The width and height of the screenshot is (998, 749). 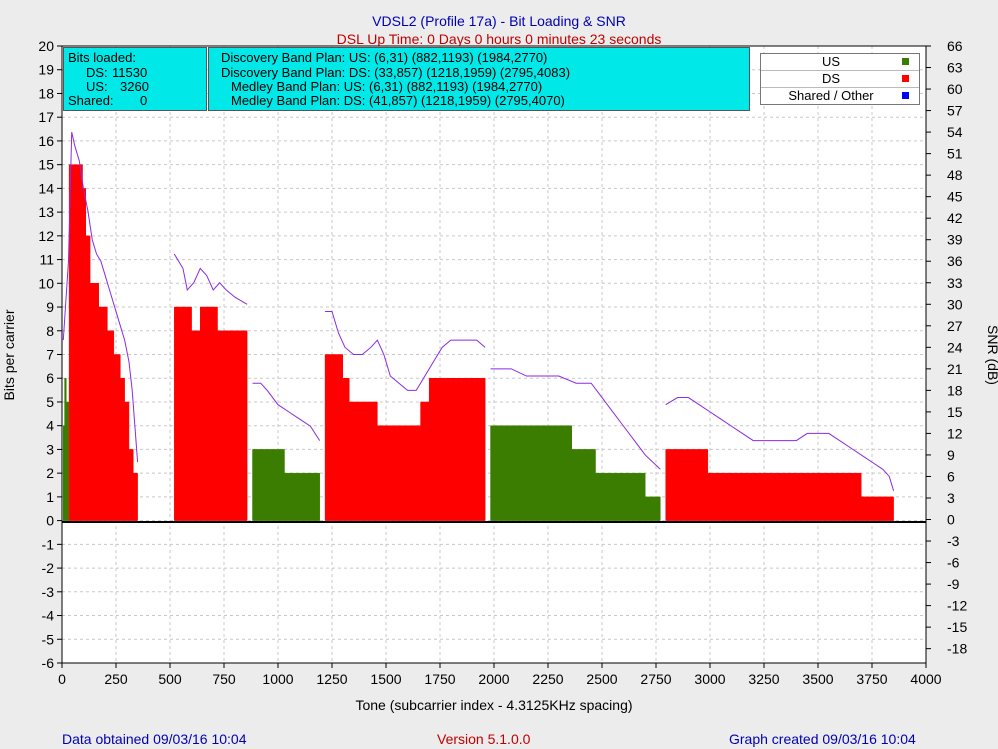 What do you see at coordinates (46, 165) in the screenshot?
I see `y-tick-label: 15` at bounding box center [46, 165].